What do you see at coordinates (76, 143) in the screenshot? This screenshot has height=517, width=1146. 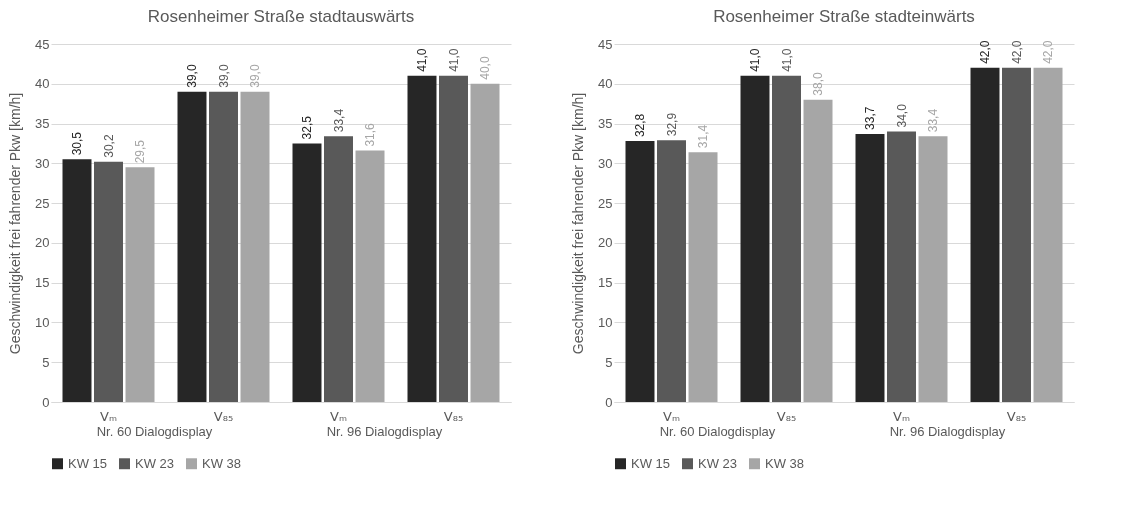 I see `data-label: 30,5` at bounding box center [76, 143].